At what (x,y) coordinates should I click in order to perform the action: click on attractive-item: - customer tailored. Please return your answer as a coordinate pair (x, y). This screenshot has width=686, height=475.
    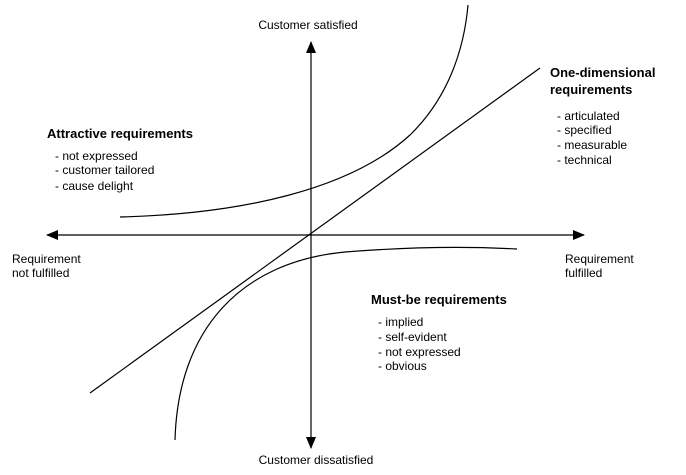
    Looking at the image, I should click on (104, 170).